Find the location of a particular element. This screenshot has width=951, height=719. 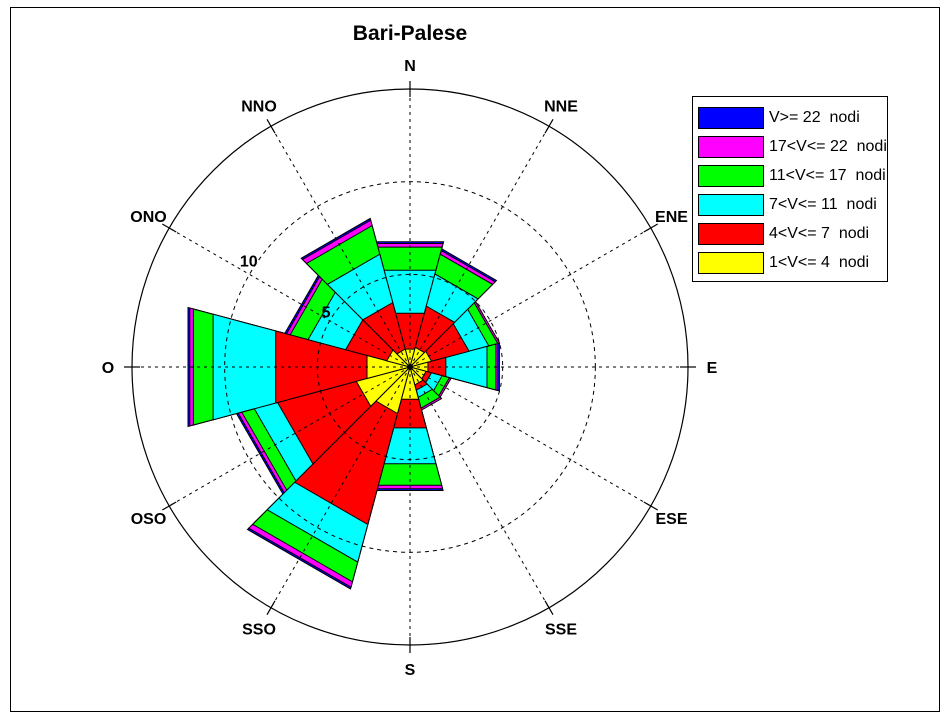

legend-label: V>= 22 nodi is located at coordinates (814, 117).